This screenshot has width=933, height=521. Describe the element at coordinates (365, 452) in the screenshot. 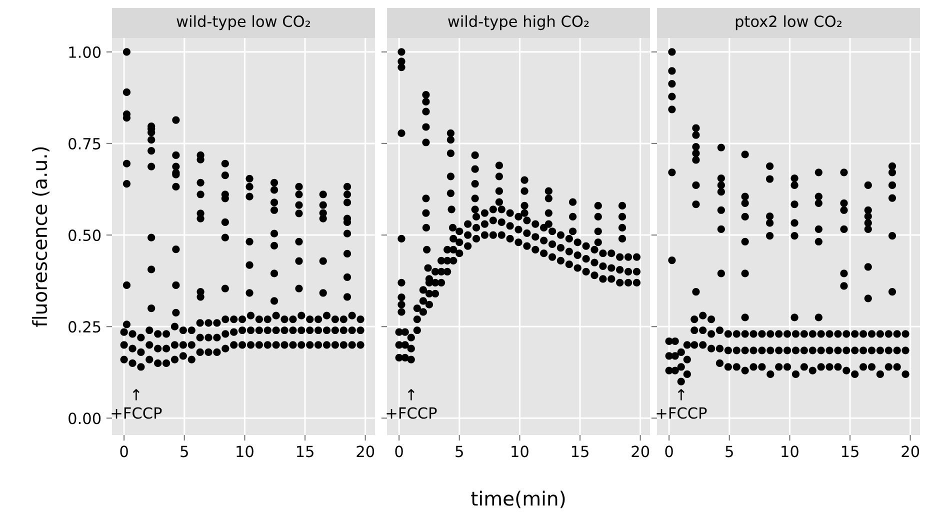

I see `x-tick-label: 20` at that location.